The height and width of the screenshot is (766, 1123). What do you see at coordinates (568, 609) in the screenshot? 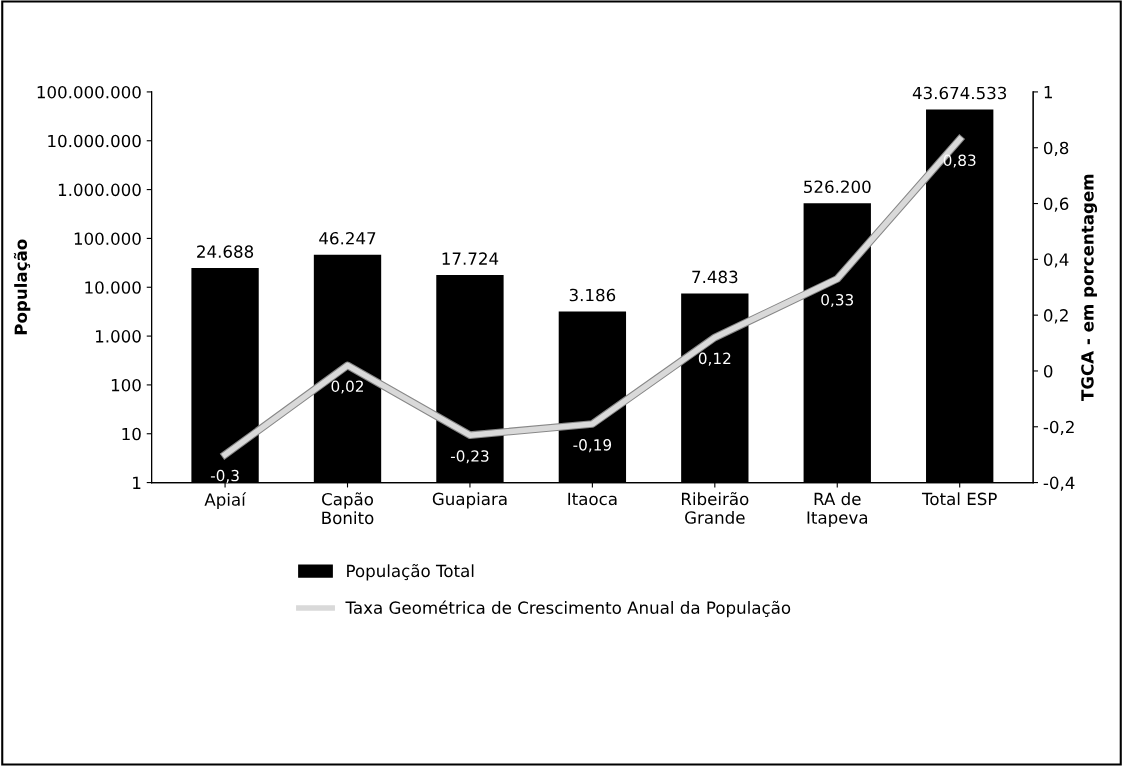
I see `legend-label: Taxa Geométrica de Crescimento Anual da População` at bounding box center [568, 609].